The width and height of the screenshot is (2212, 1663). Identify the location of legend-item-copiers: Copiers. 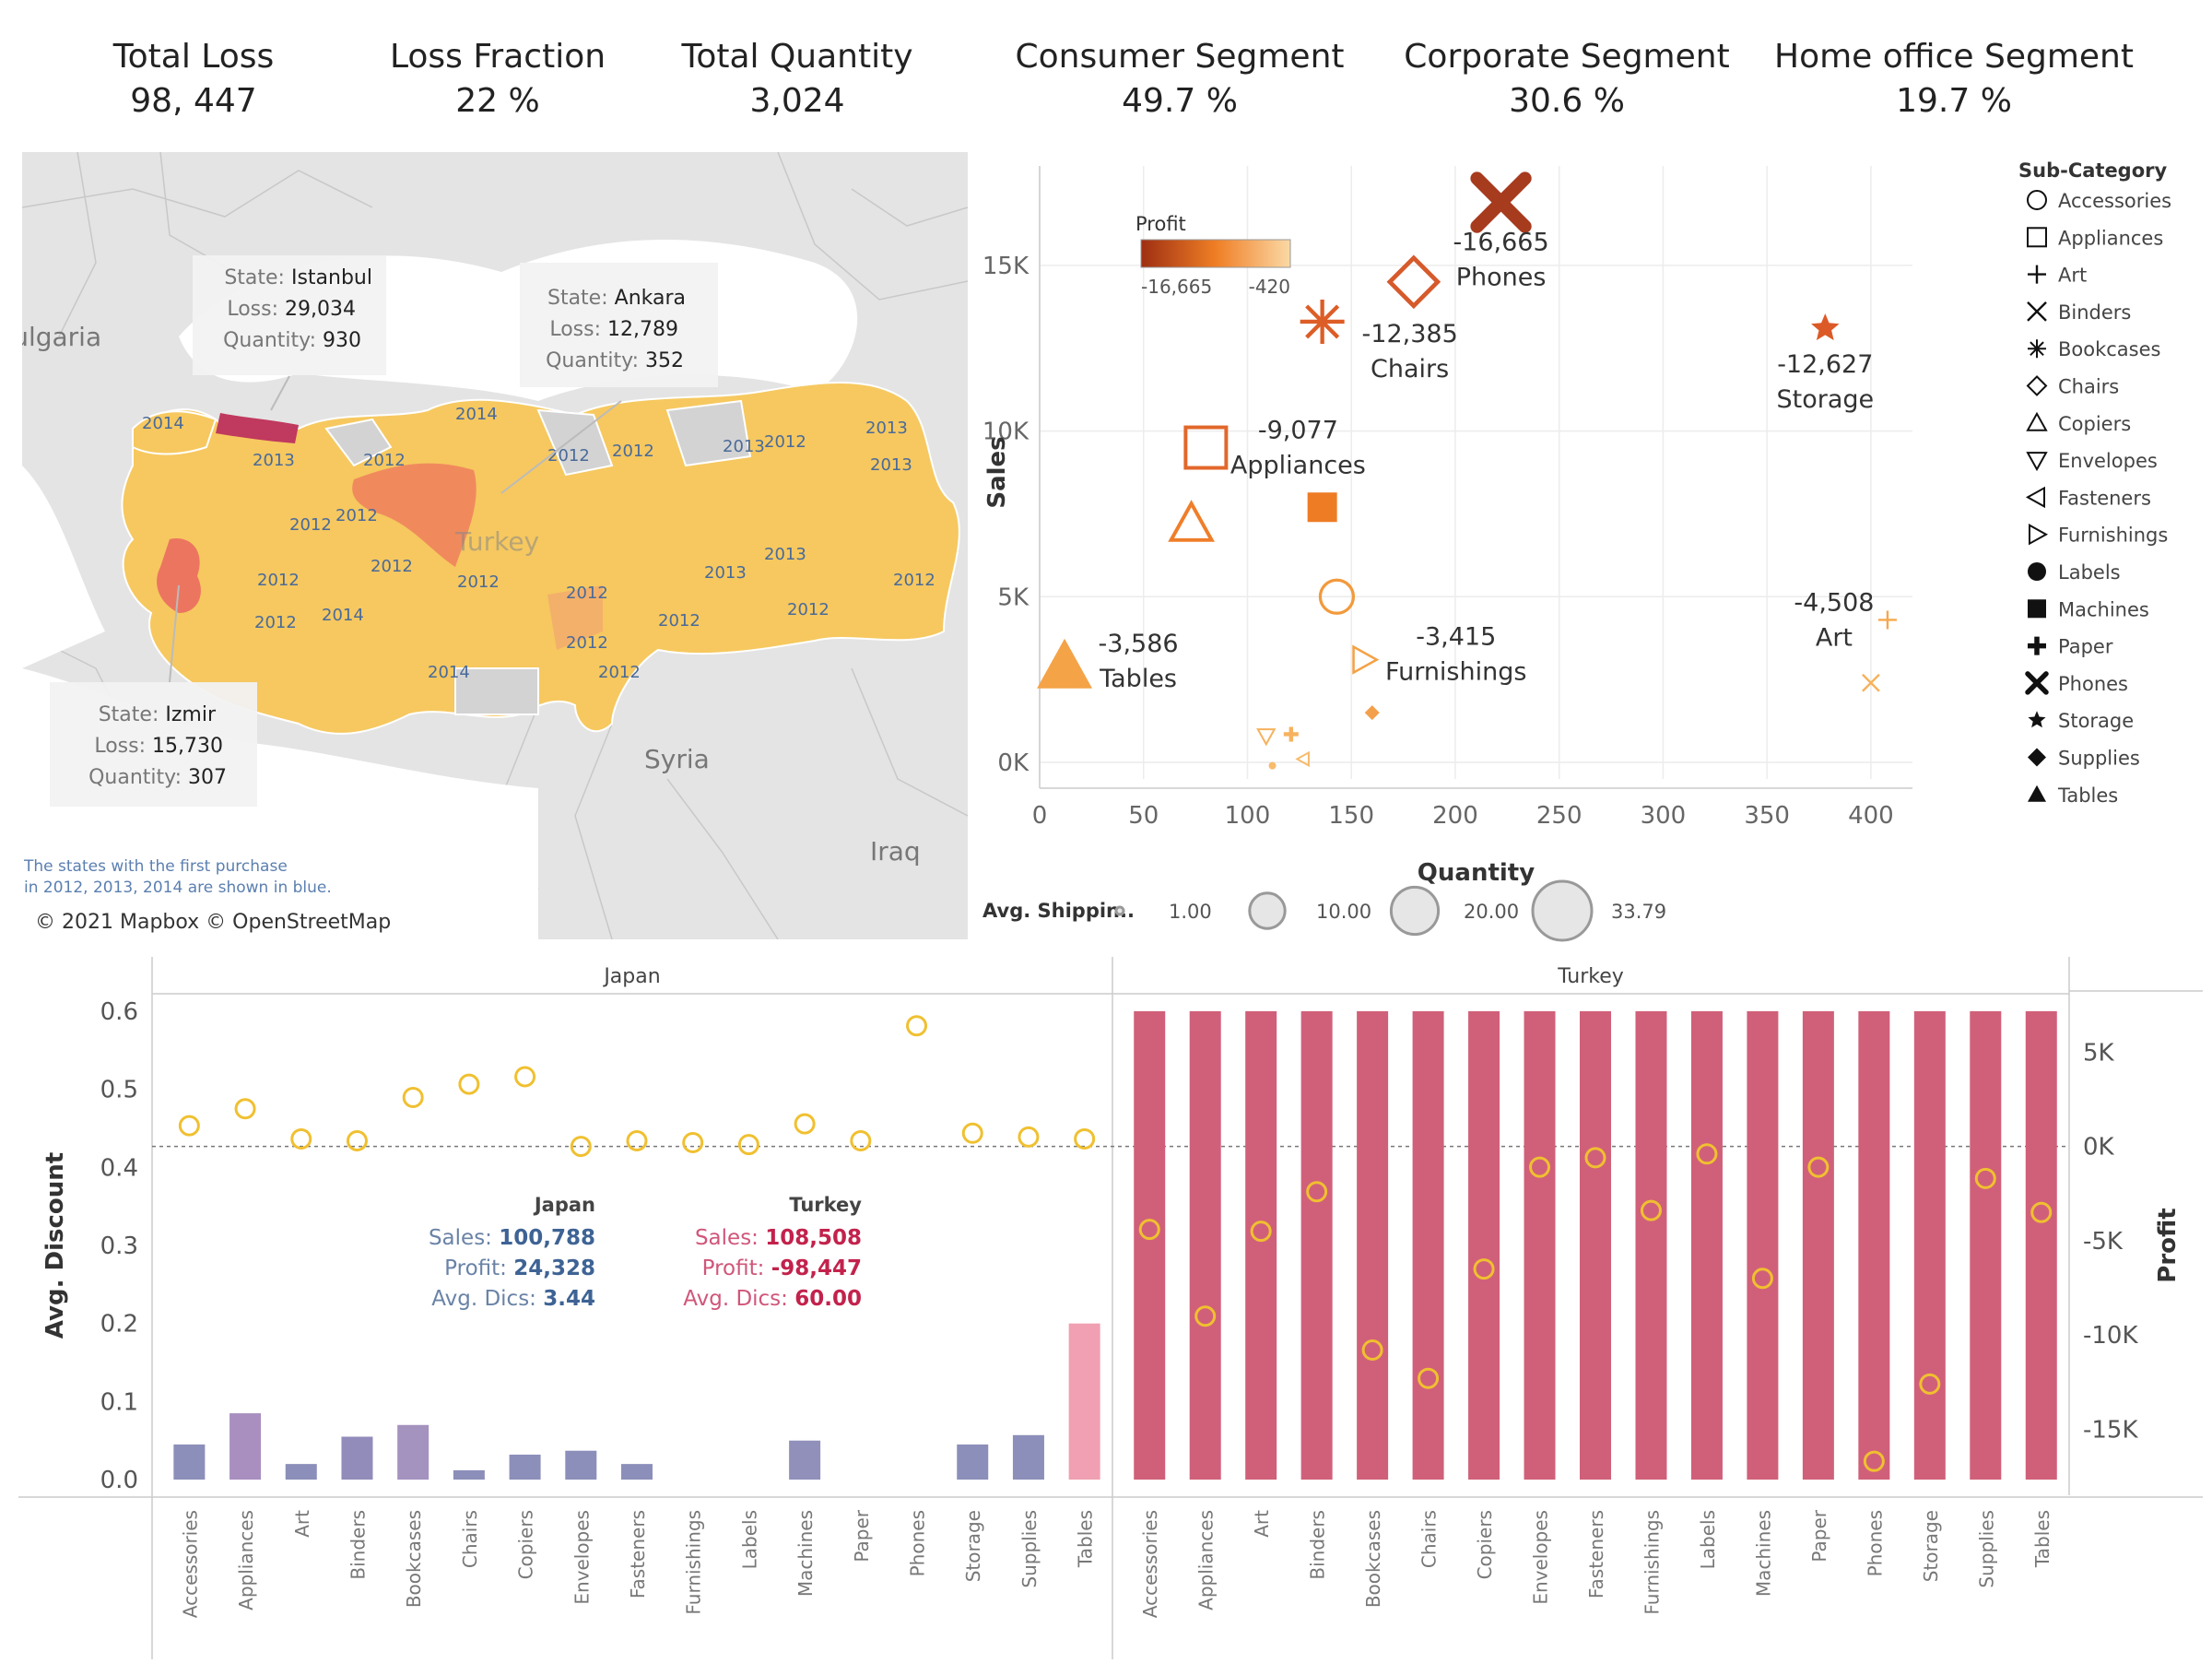
(2078, 423).